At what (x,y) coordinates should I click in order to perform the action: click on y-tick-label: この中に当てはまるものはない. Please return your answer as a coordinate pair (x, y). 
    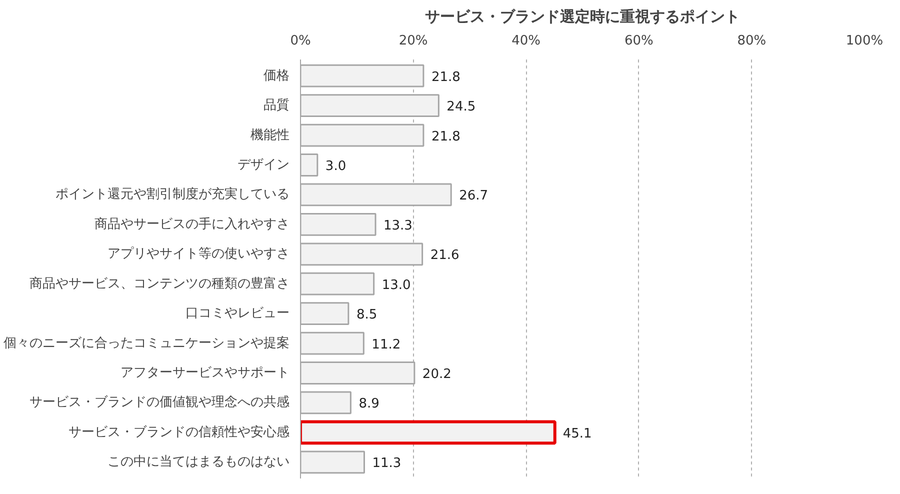
    Looking at the image, I should click on (199, 462).